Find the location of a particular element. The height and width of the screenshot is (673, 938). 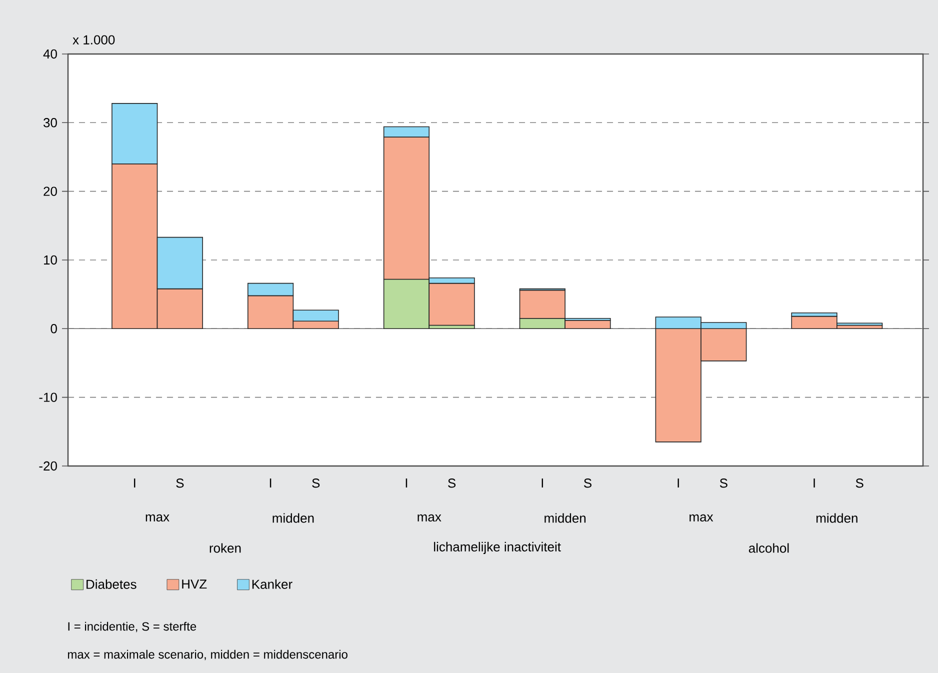

text: lichamelijke inactiviteit is located at coordinates (497, 548).